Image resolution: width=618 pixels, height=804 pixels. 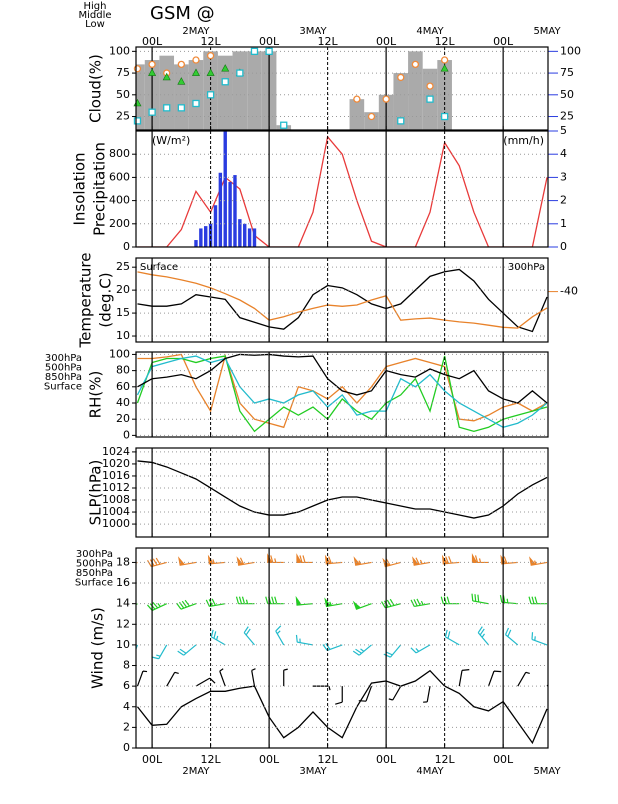 What do you see at coordinates (98, 648) in the screenshot?
I see `y-axis-title: Wind (m/s)` at bounding box center [98, 648].